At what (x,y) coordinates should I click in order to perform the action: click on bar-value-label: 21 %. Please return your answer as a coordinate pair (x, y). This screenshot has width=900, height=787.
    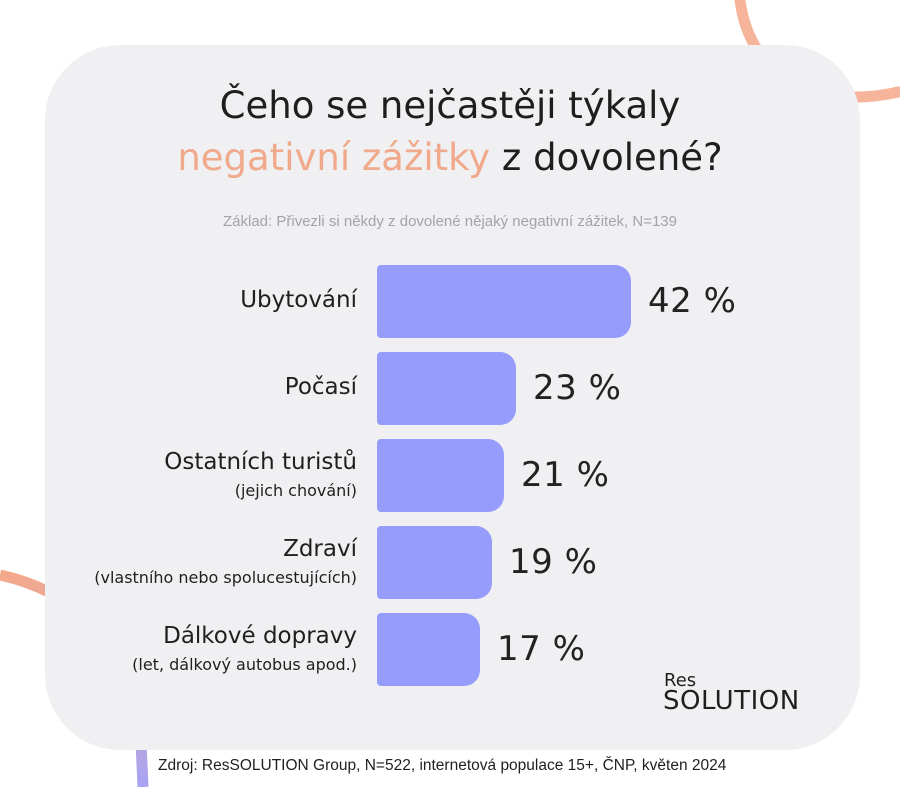
    Looking at the image, I should click on (565, 475).